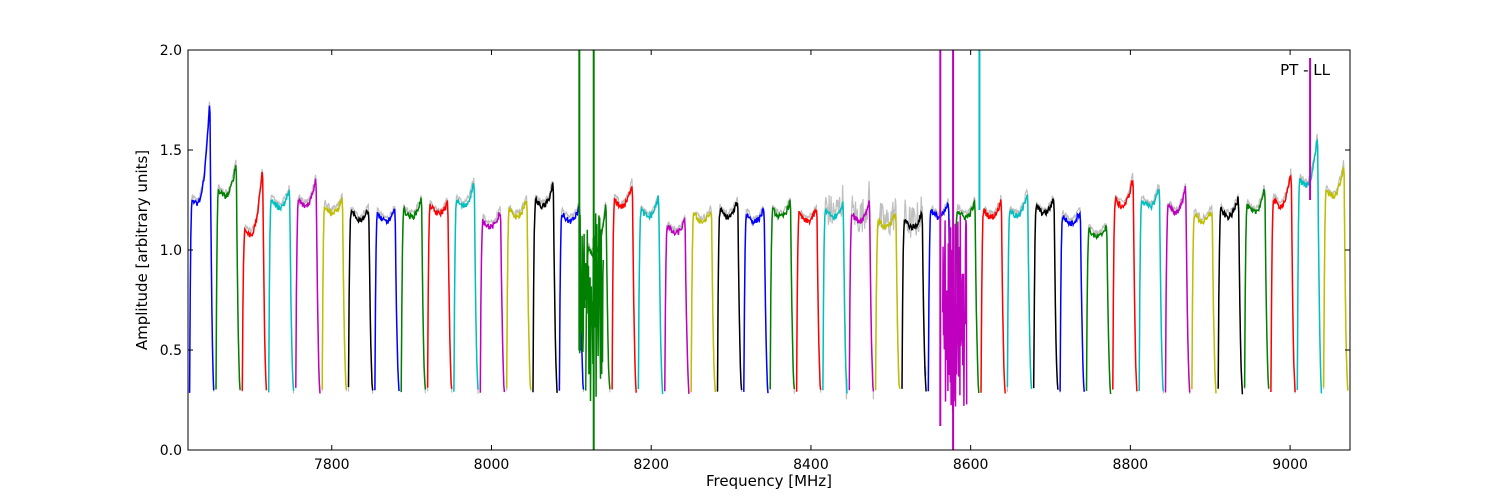  Describe the element at coordinates (142, 250) in the screenshot. I see `y-axis-title: Amplitude [arbitrary units]` at that location.